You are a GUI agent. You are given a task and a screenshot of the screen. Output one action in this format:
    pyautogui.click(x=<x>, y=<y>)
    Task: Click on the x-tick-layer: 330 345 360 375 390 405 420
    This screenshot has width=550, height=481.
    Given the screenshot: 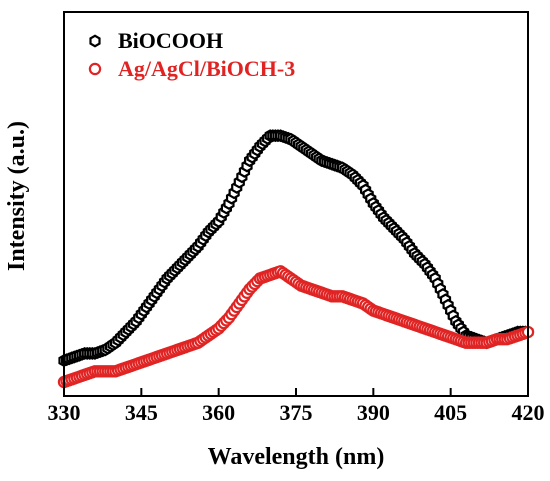 What is the action you would take?
    pyautogui.click(x=296, y=406)
    